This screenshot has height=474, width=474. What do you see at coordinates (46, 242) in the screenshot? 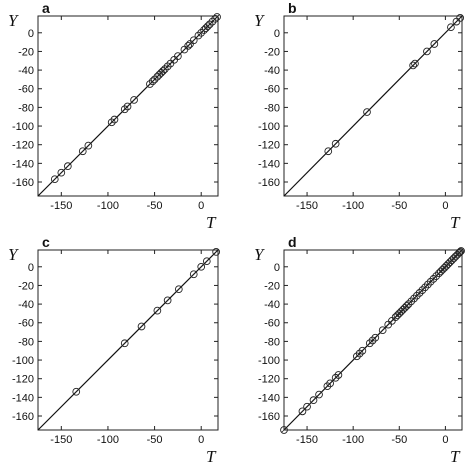
I see `panel-letter: c` at bounding box center [46, 242].